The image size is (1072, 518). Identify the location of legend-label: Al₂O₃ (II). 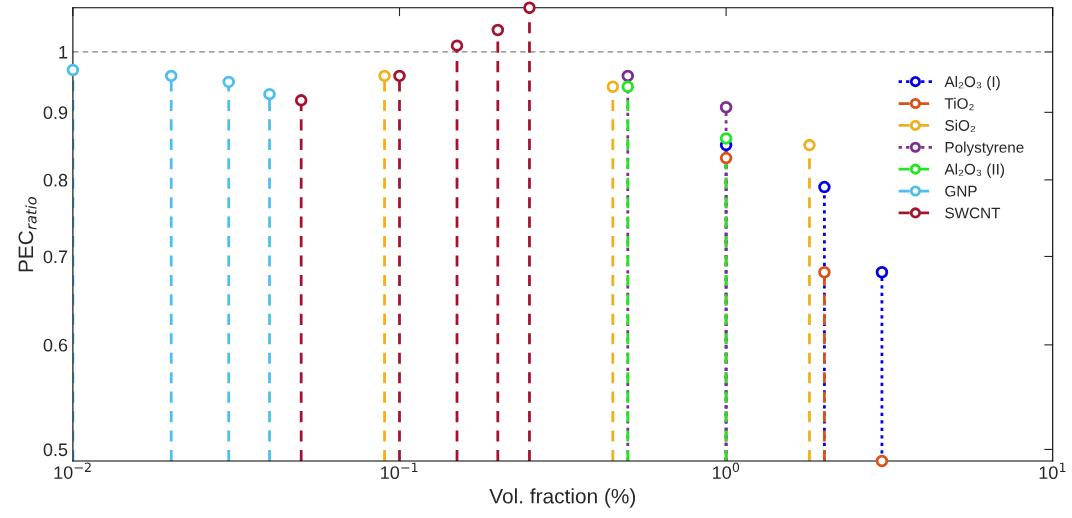
(974, 170).